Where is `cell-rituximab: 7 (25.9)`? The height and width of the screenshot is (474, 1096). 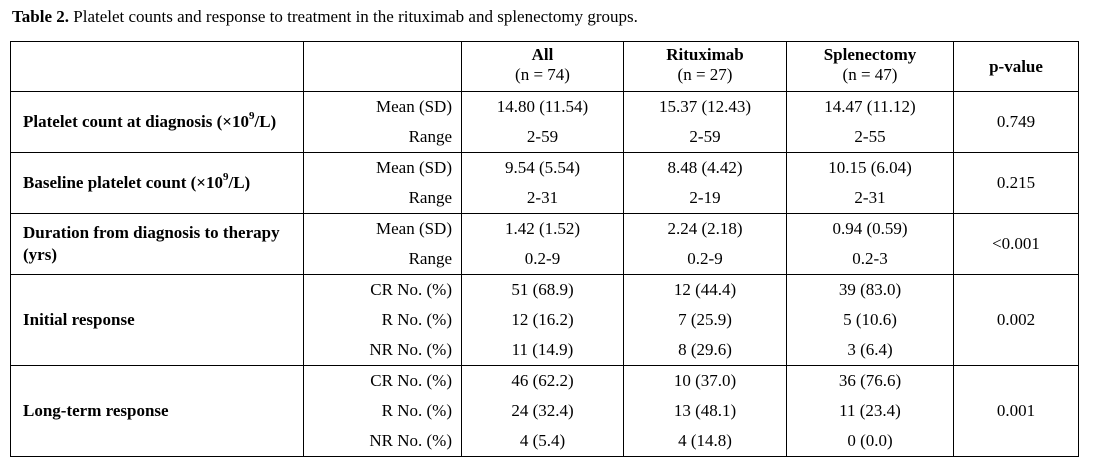
cell-rituximab: 7 (25.9) is located at coordinates (705, 320).